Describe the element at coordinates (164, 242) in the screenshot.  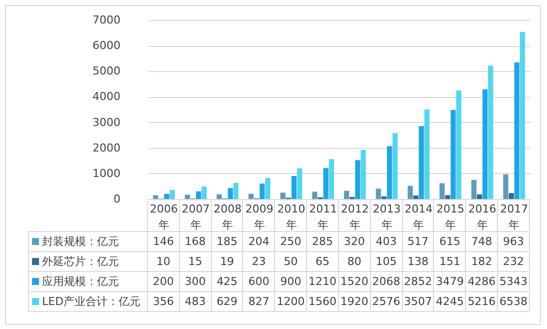
I see `data-label: 146` at that location.